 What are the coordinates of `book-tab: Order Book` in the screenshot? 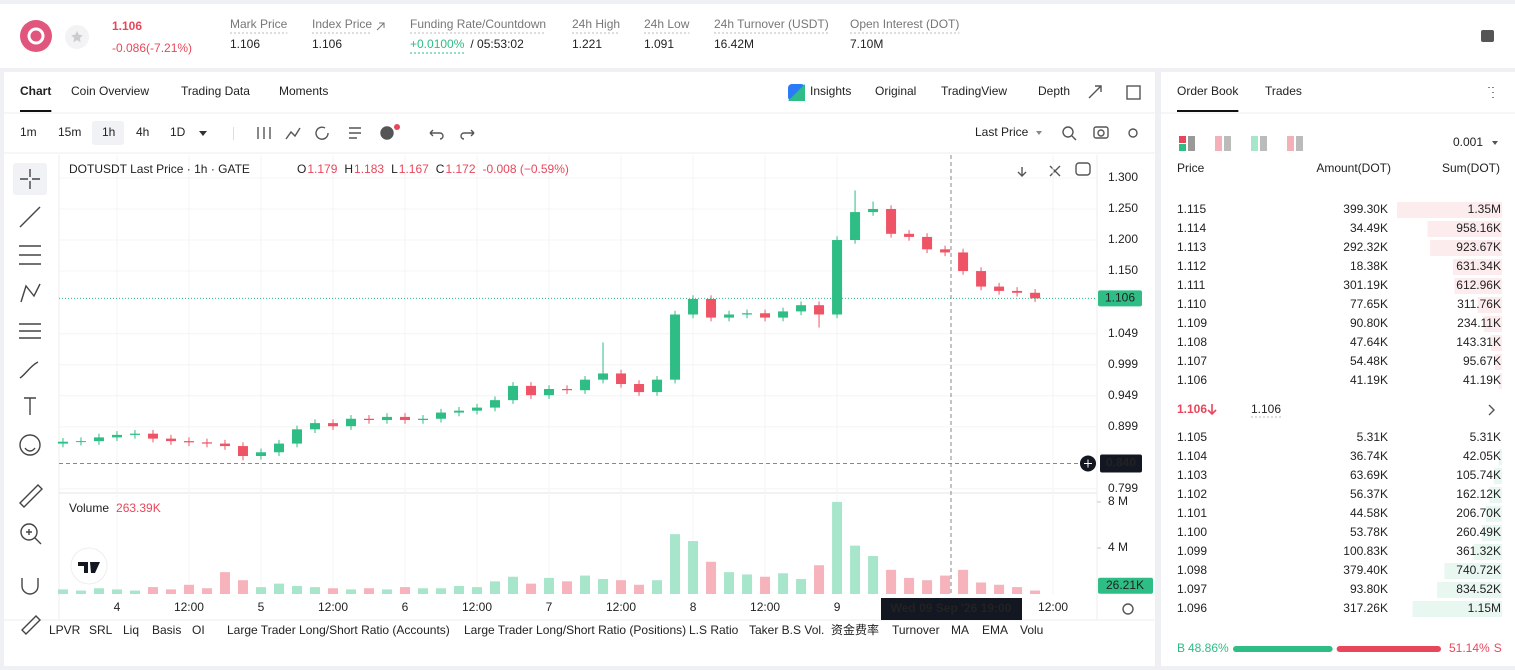 It's located at (1208, 91).